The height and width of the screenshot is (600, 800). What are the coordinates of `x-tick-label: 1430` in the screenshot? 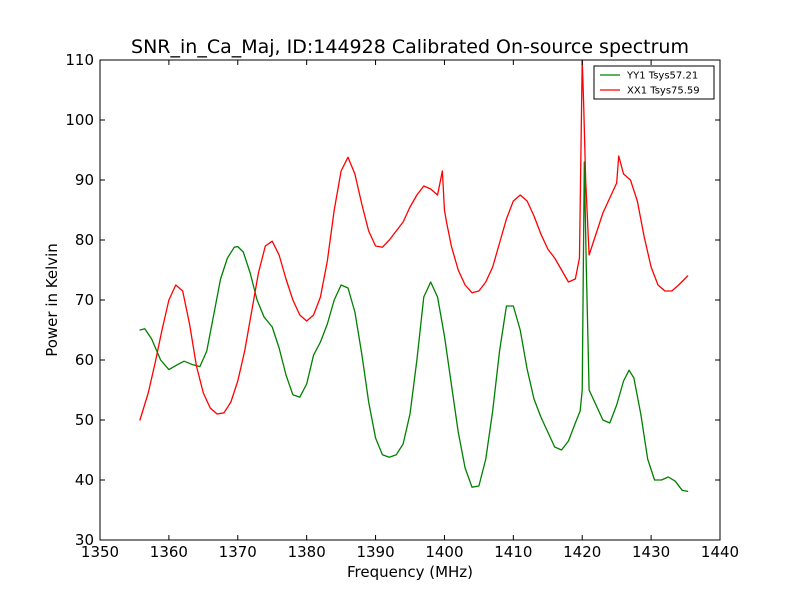 It's located at (651, 552).